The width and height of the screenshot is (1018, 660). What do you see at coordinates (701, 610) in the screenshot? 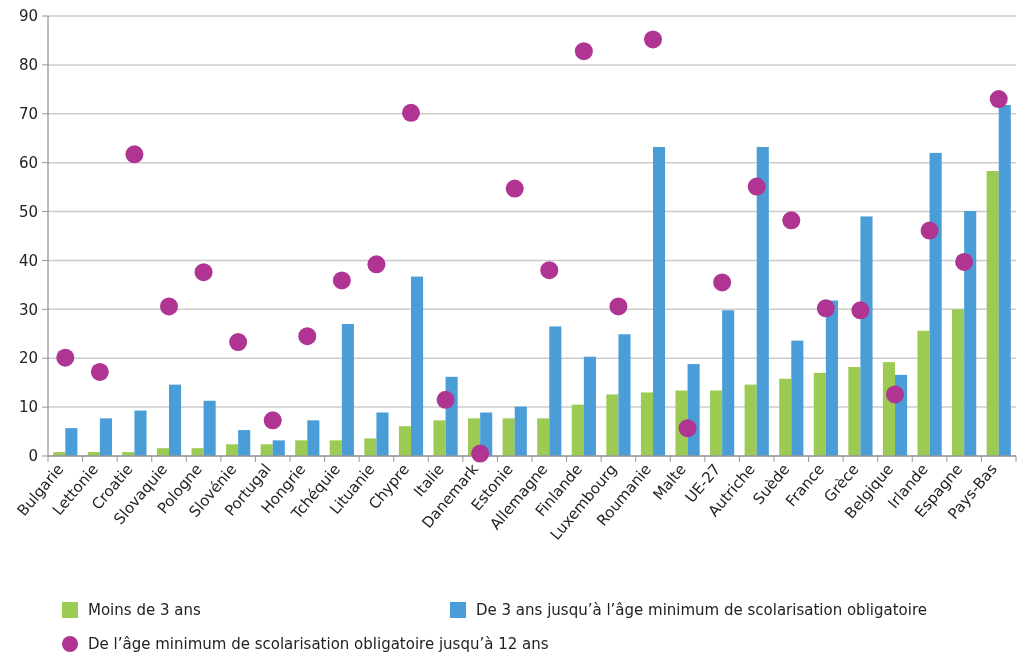
I see `legend-label: De 3 ans jusqu’à l’âge minimum de scolarisation obligatoire` at bounding box center [701, 610].